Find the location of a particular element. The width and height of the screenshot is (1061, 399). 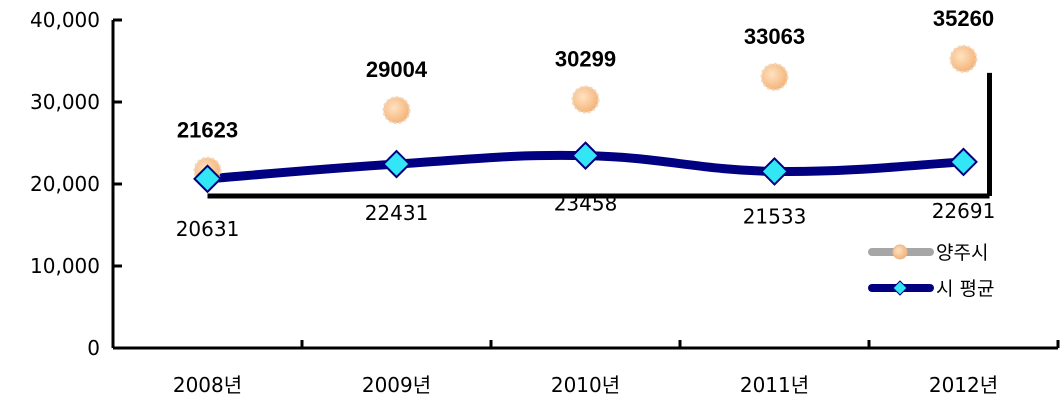

legend-label-yangju: 양주시 is located at coordinates (962, 253).